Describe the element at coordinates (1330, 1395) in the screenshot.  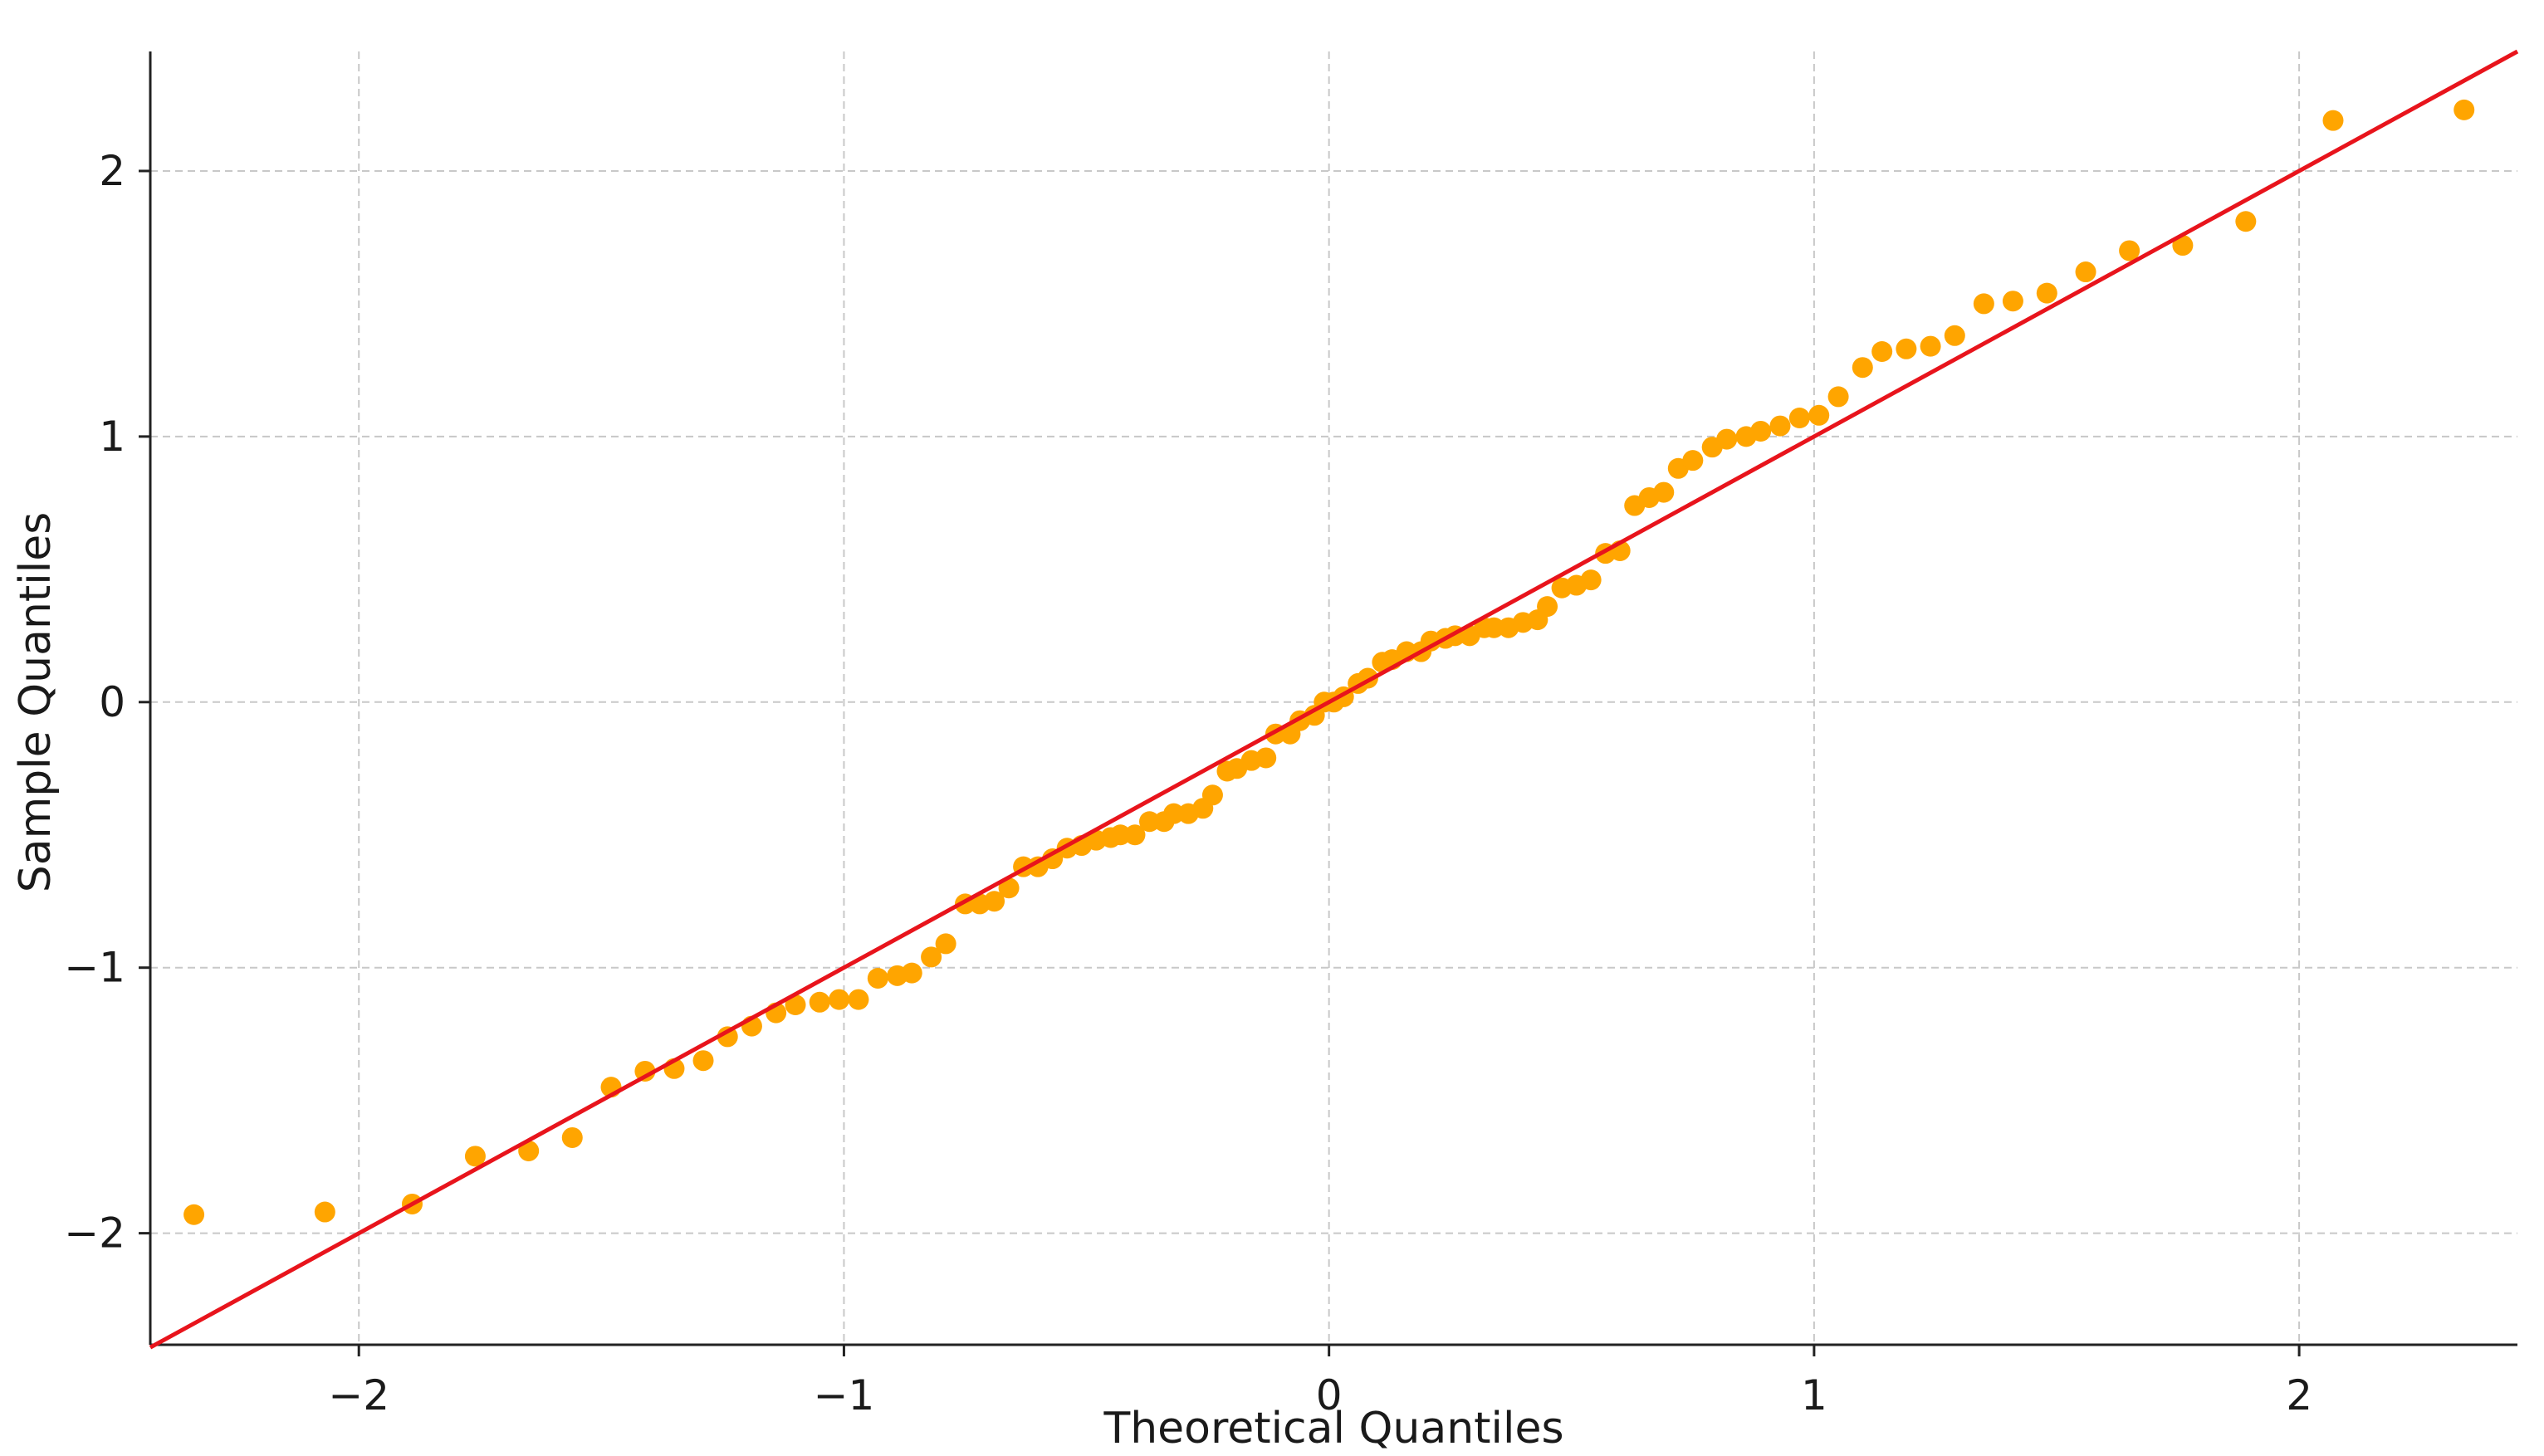
I see `x-tick-label: 0` at that location.